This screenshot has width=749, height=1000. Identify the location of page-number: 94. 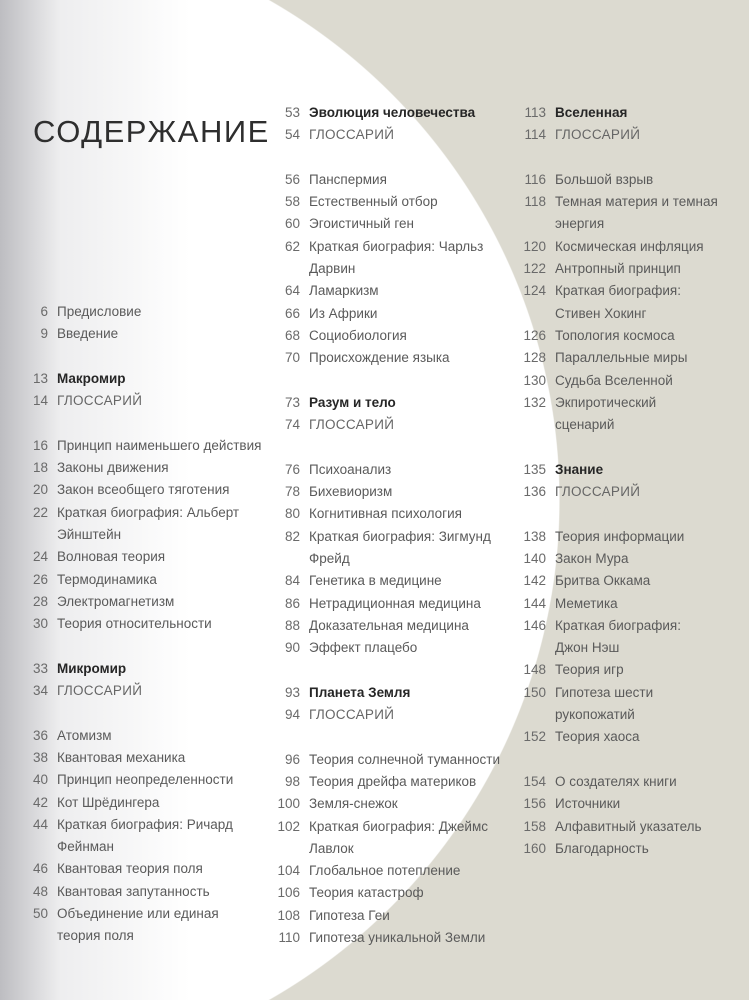
(292, 715).